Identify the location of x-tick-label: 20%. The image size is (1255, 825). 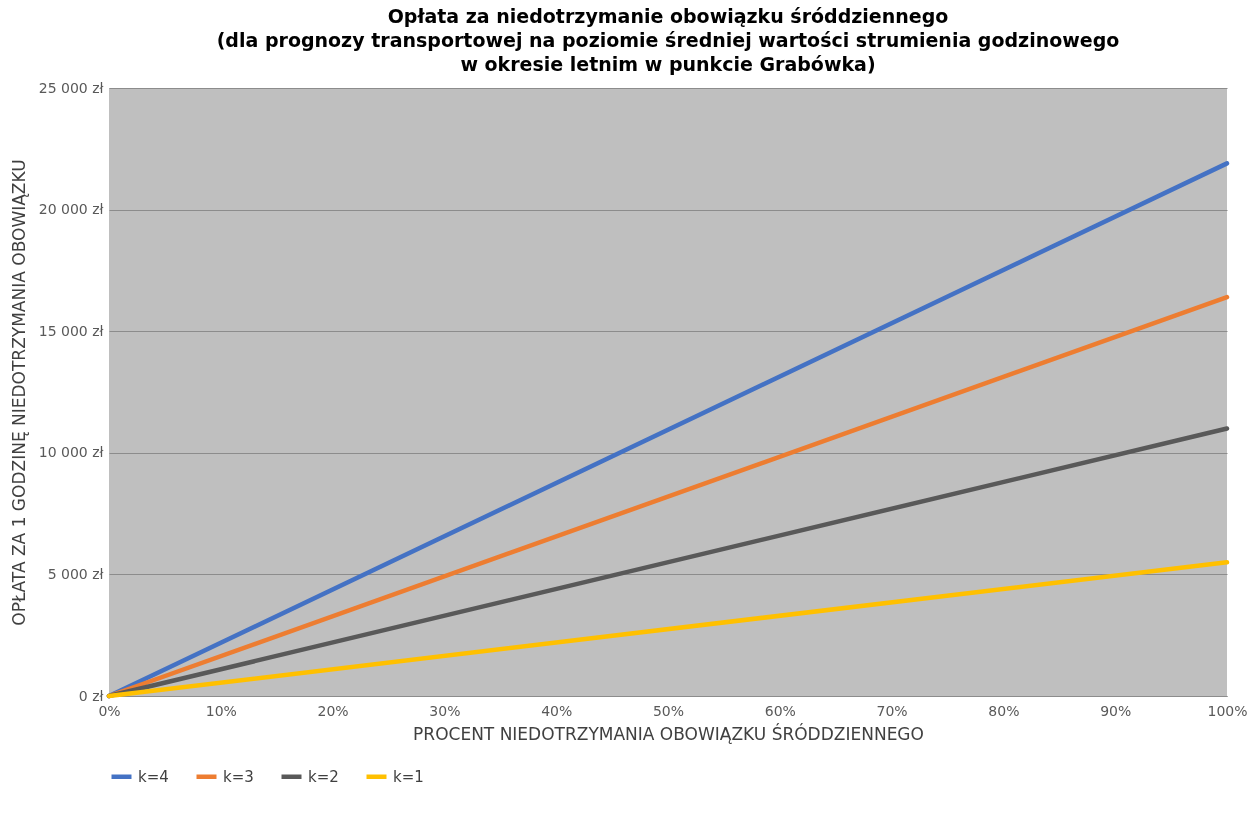
(333, 710).